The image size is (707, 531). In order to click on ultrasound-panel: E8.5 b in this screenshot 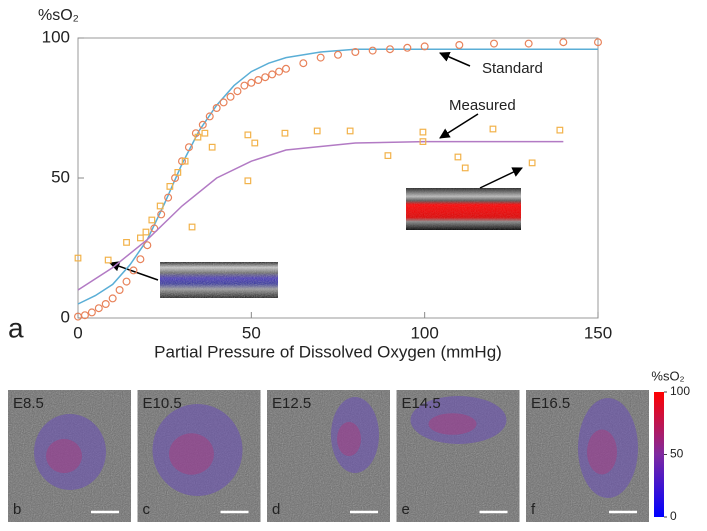, I will do `click(69, 456)`.